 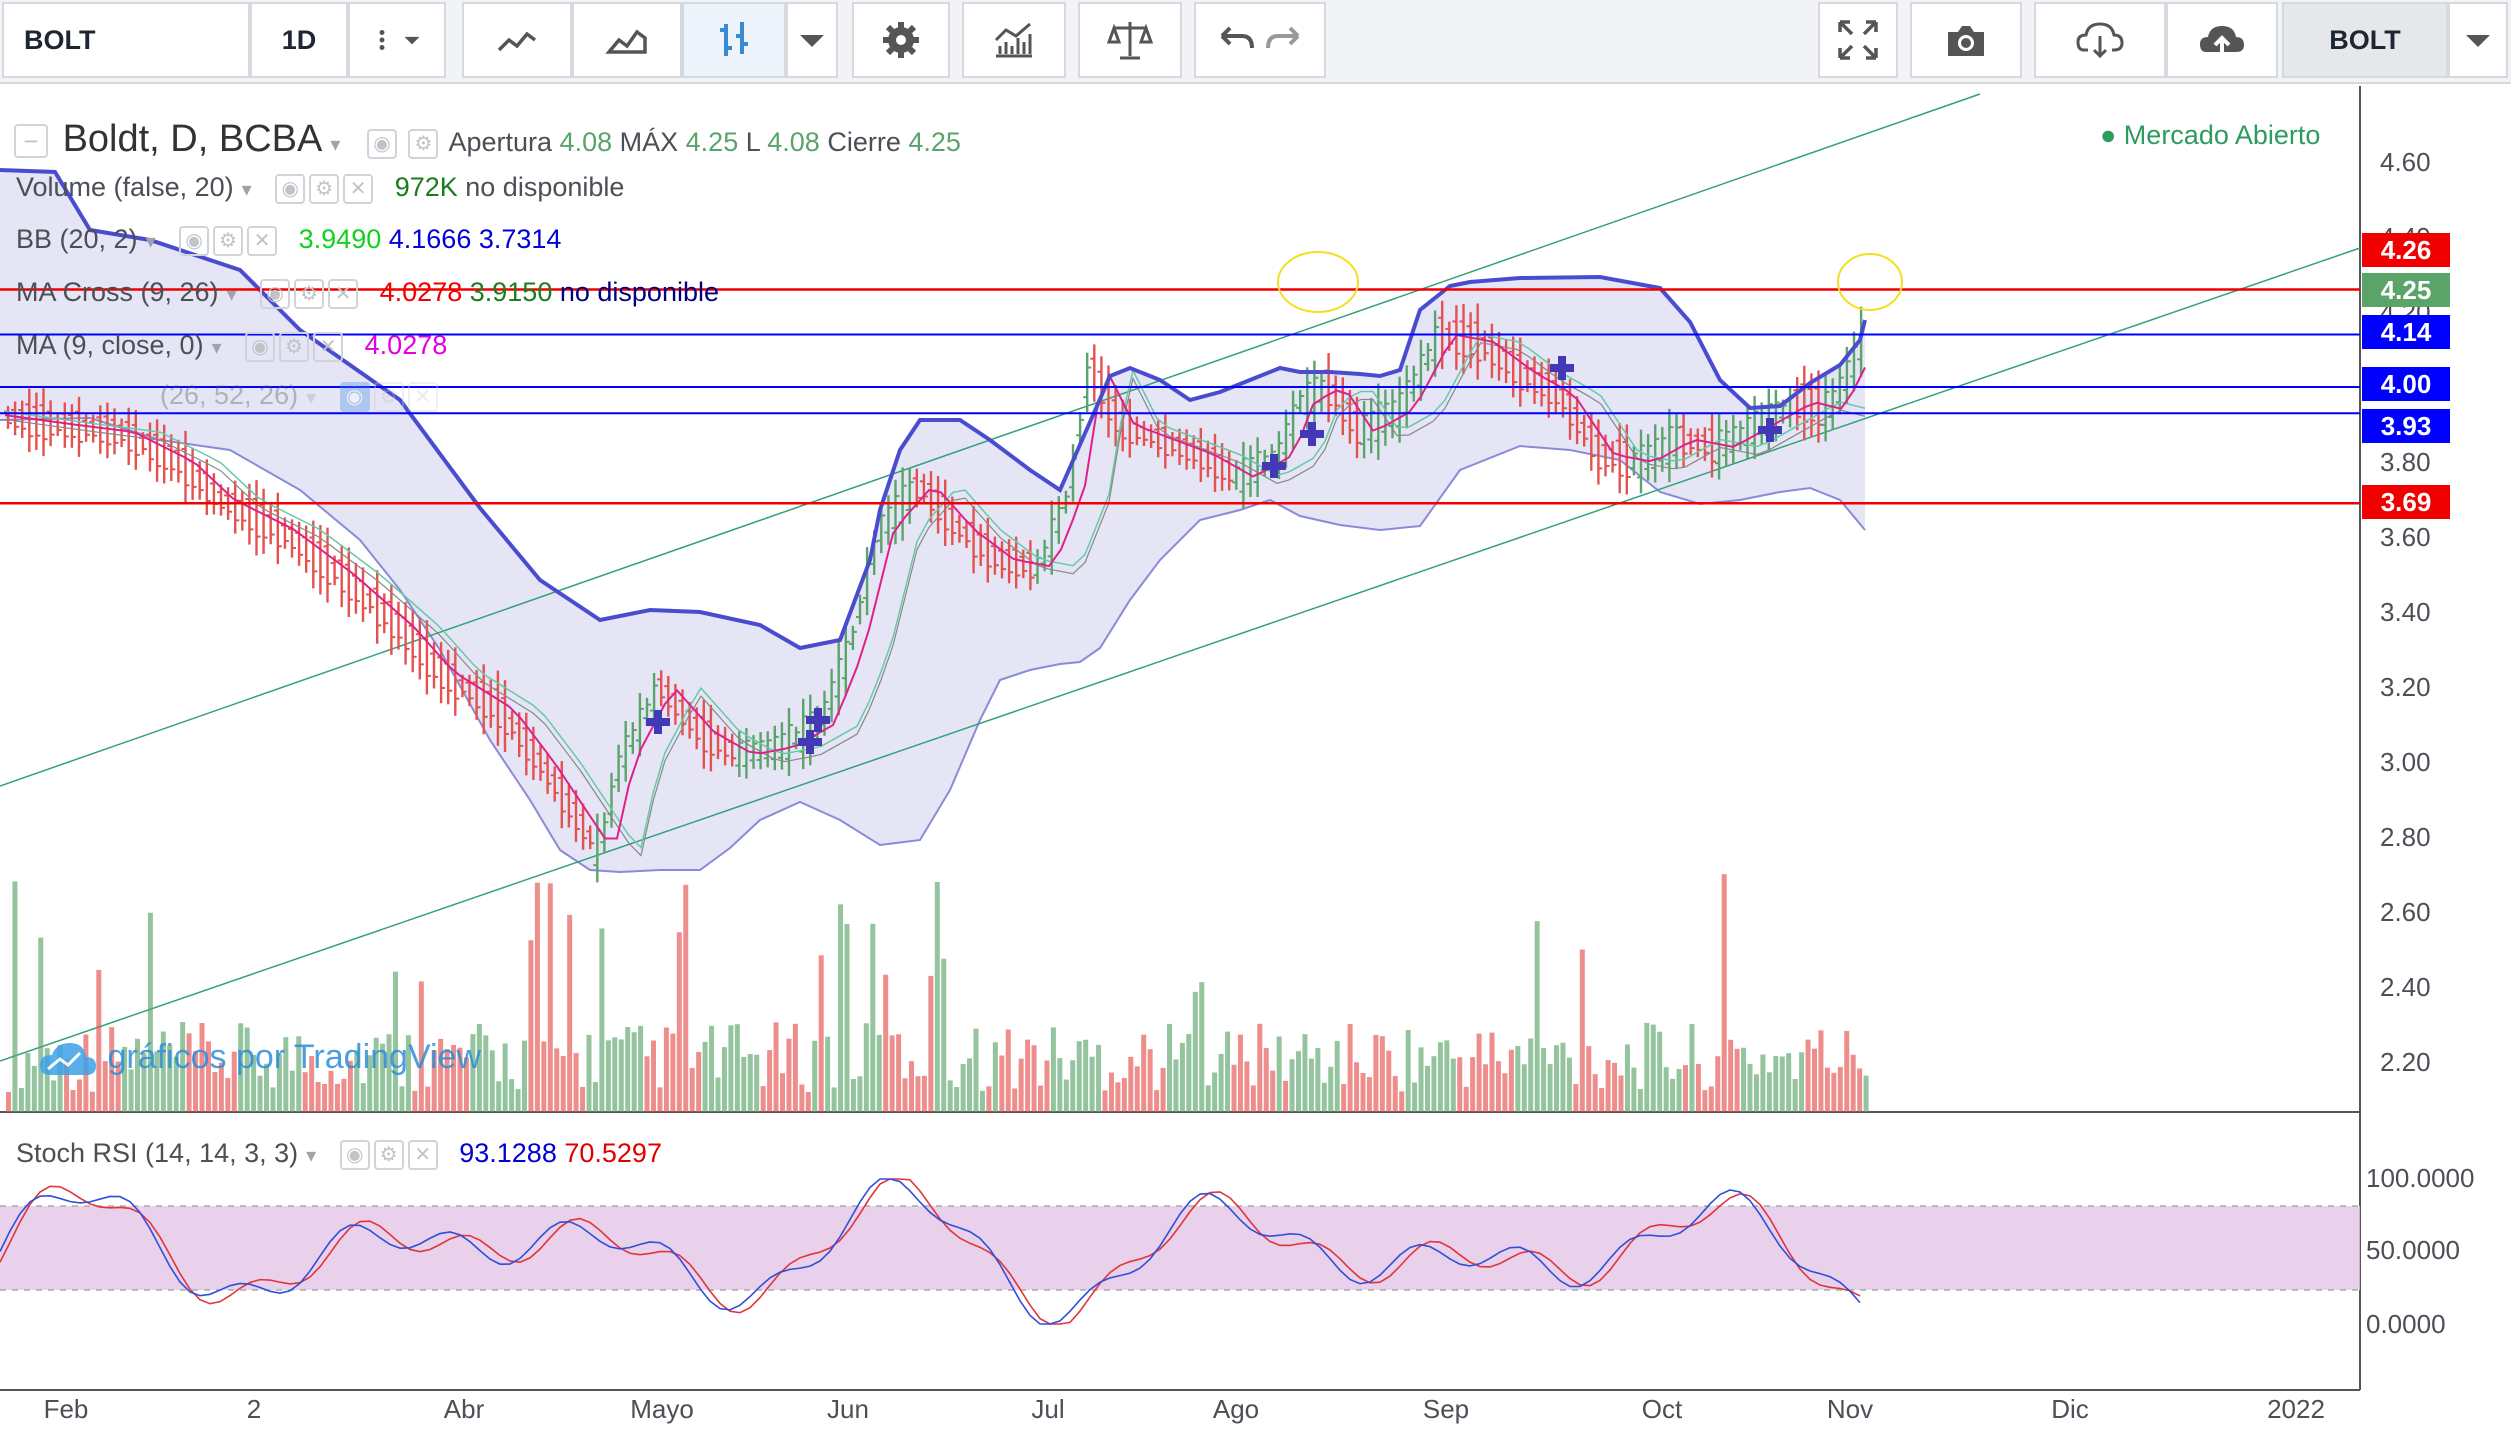 I want to click on compare-button, so click(x=1130, y=40).